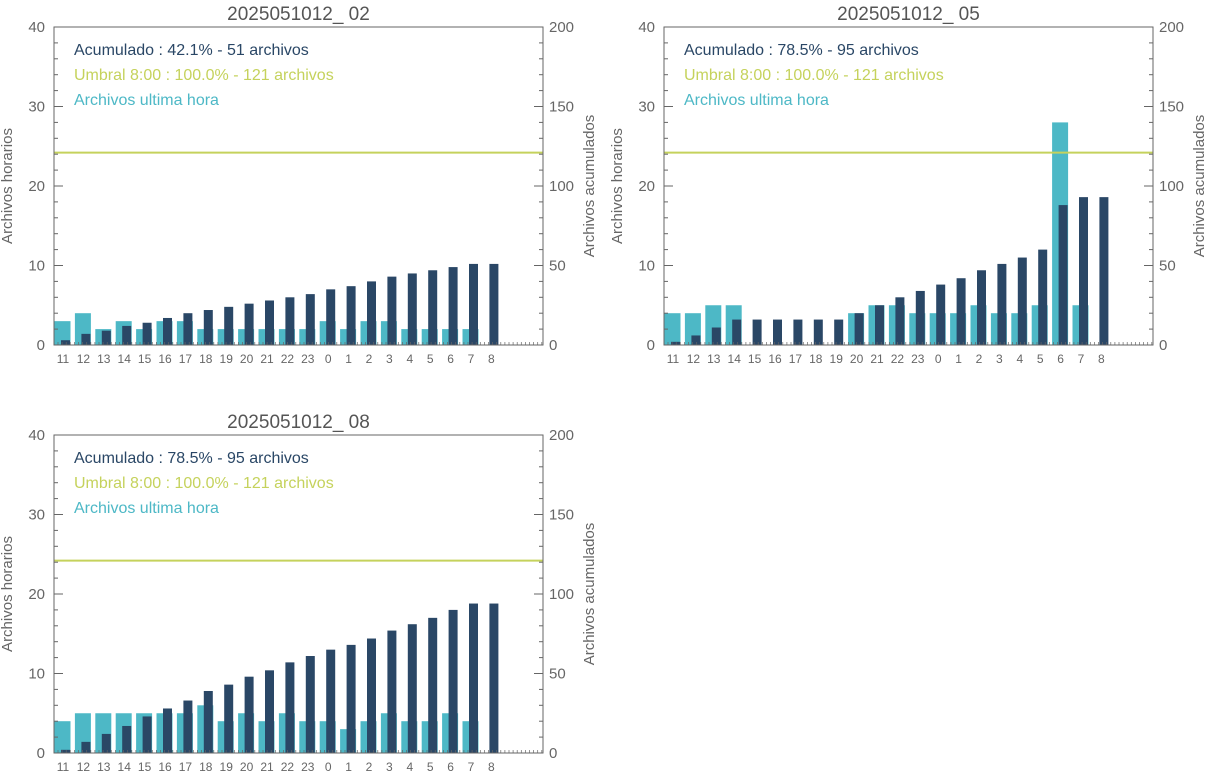 The height and width of the screenshot is (771, 1206). I want to click on y2-tick-label: 100, so click(1171, 186).